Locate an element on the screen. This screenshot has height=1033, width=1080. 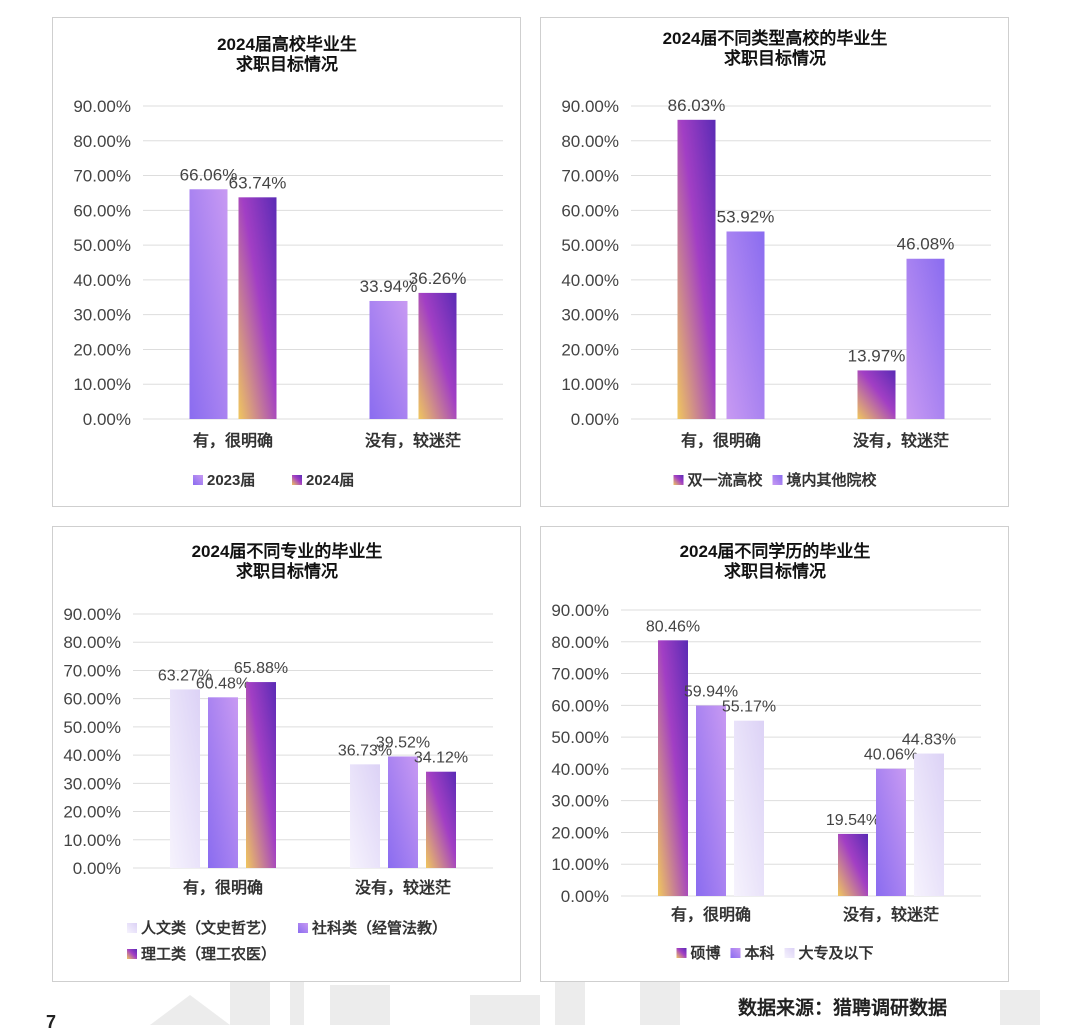
legend-label: 社科类（经管法教） is located at coordinates (379, 928).